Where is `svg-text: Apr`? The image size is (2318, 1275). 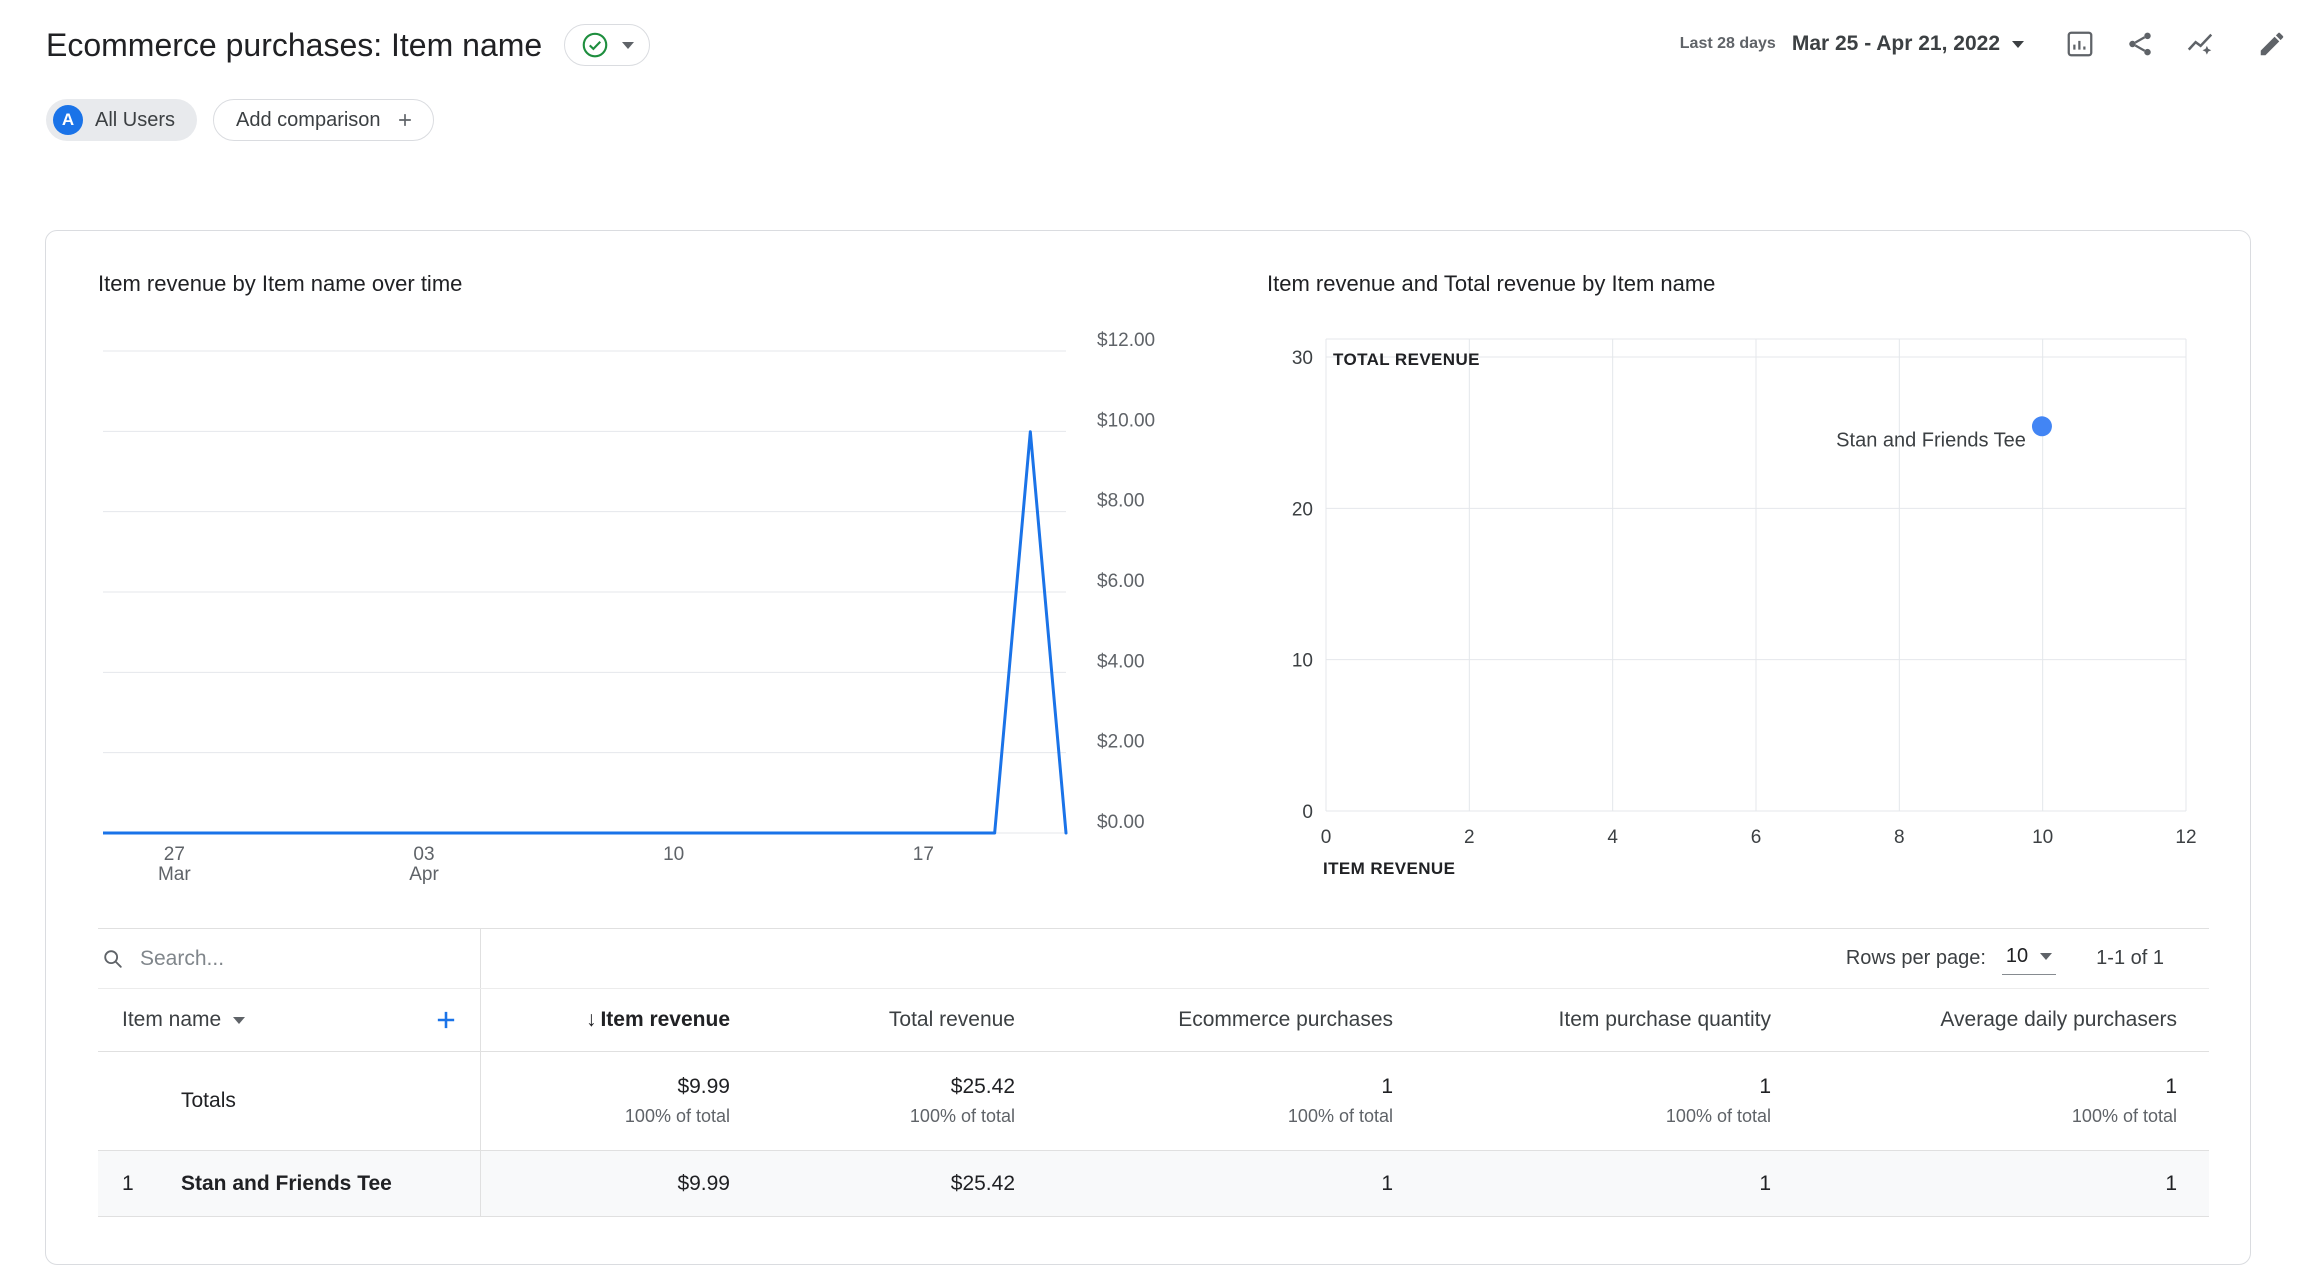 svg-text: Apr is located at coordinates (424, 874).